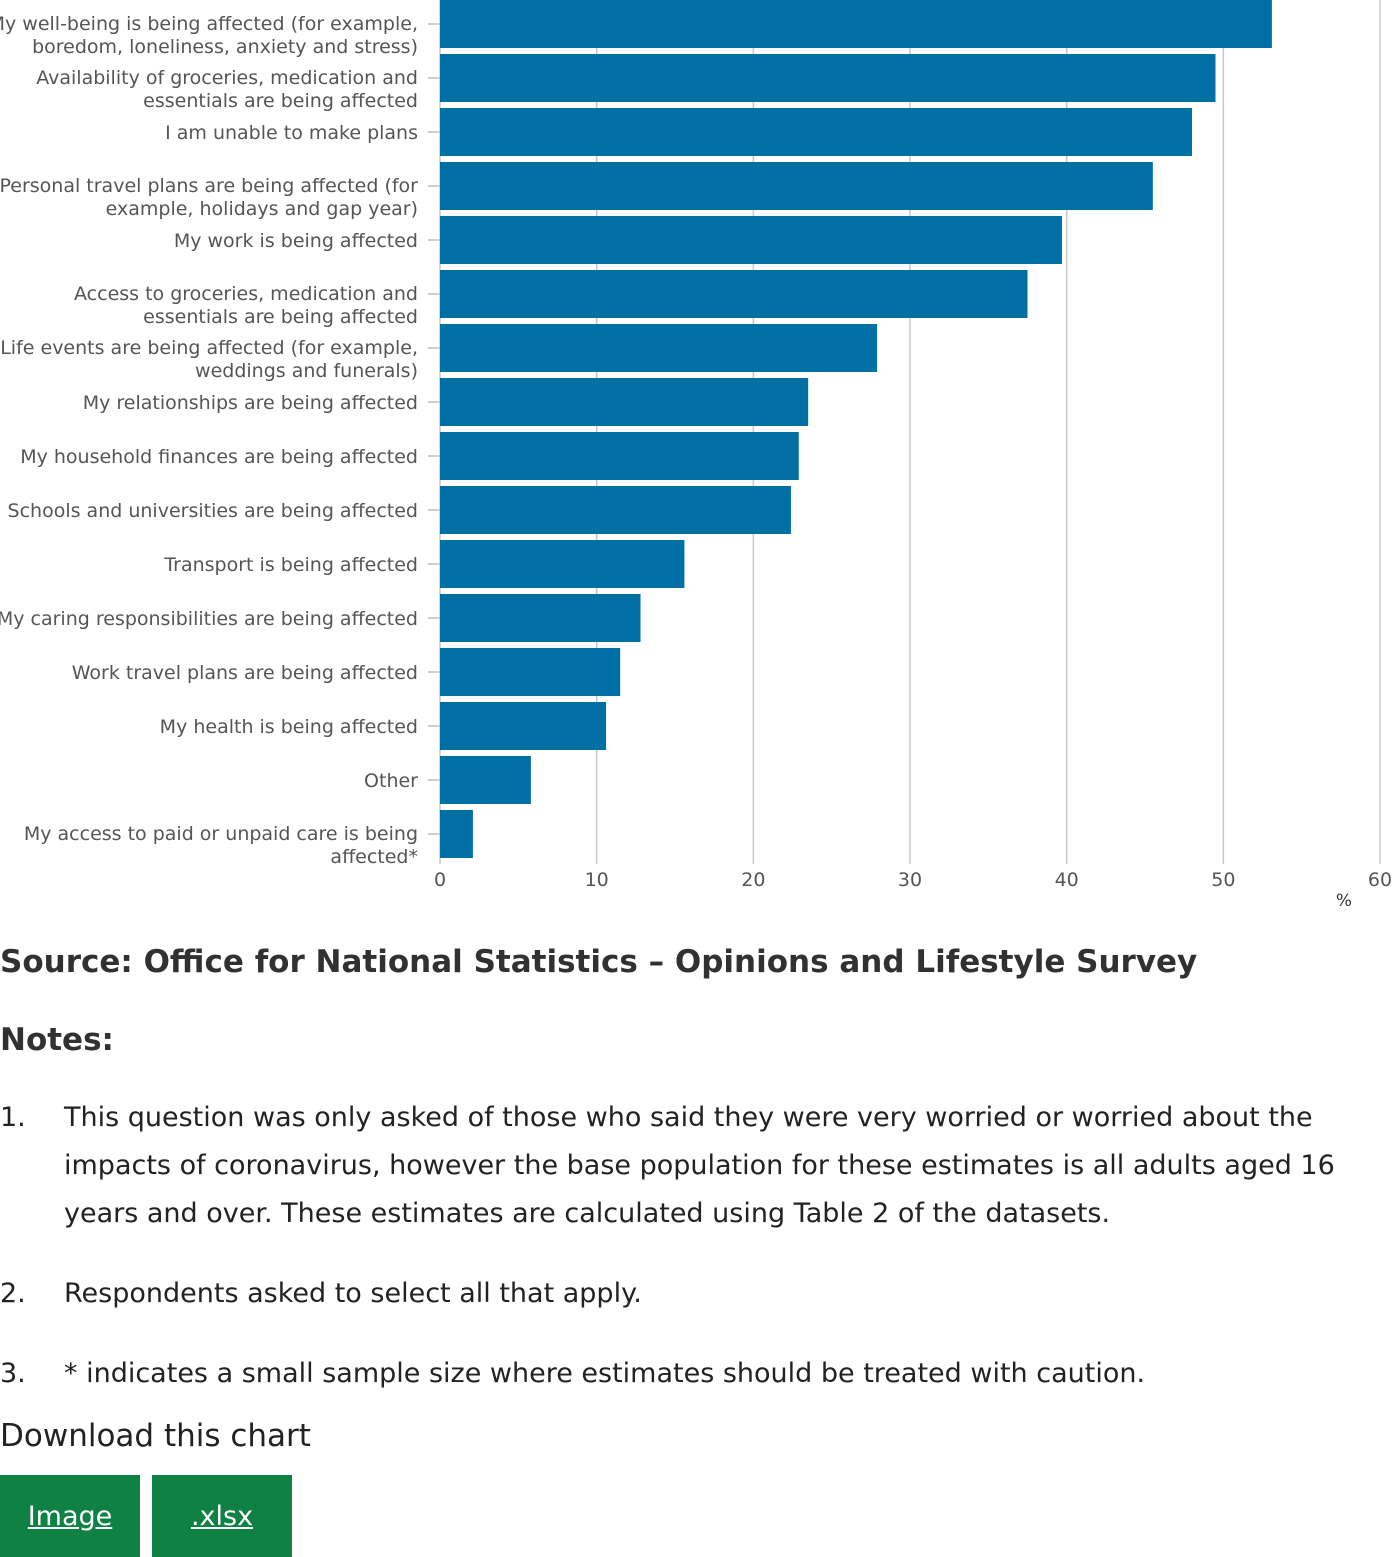  I want to click on category-label: My work is being affected, so click(296, 241).